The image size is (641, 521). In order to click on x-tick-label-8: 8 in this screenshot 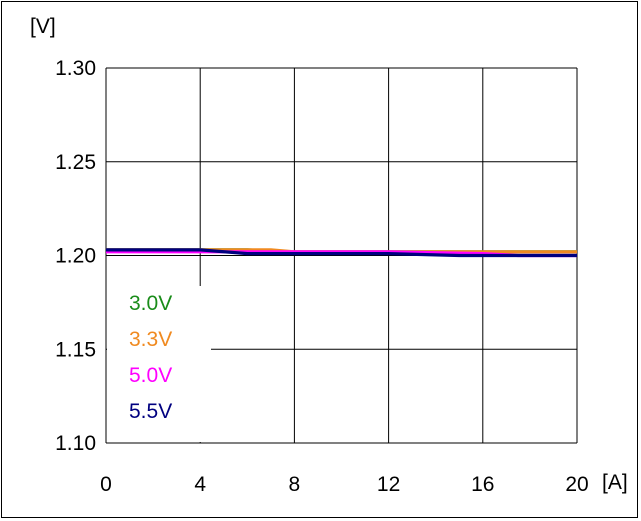, I will do `click(295, 484)`.